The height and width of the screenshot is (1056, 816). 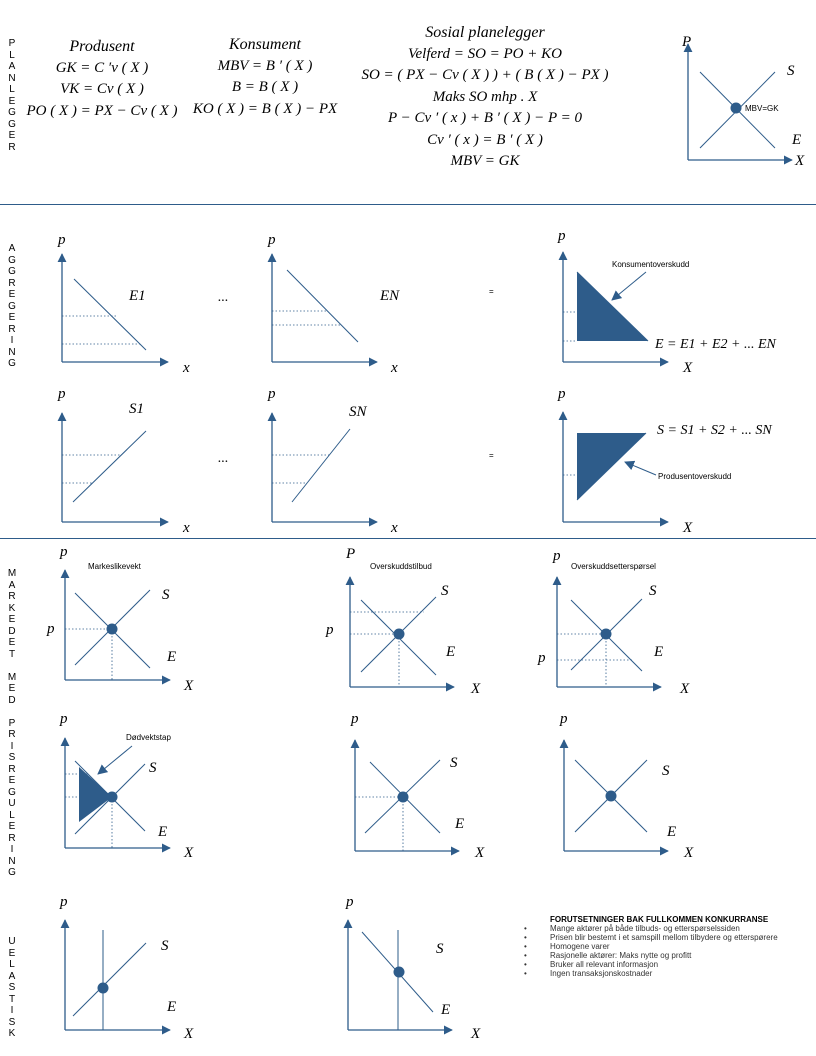 I want to click on consumer-surplus-formula: KO ( X ) = B ( X ) − PX, so click(x=265, y=108).